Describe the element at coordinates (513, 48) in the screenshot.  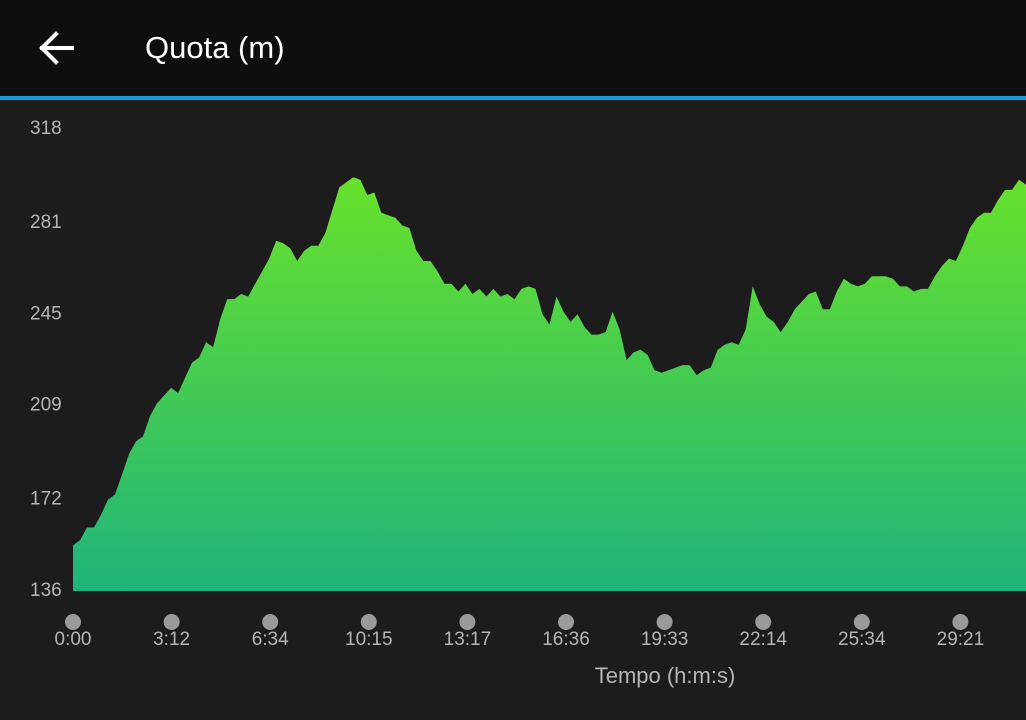
I see `app-bar` at that location.